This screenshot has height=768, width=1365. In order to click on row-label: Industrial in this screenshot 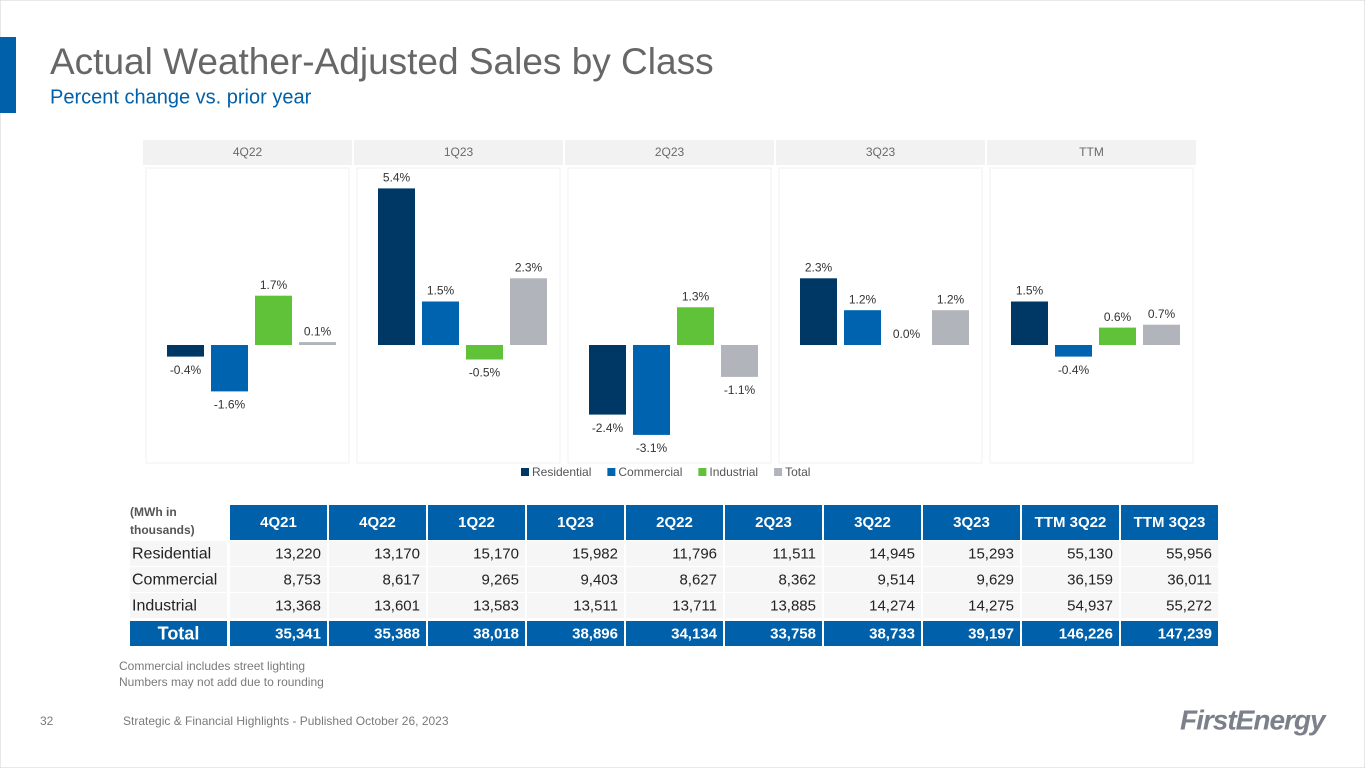, I will do `click(164, 606)`.